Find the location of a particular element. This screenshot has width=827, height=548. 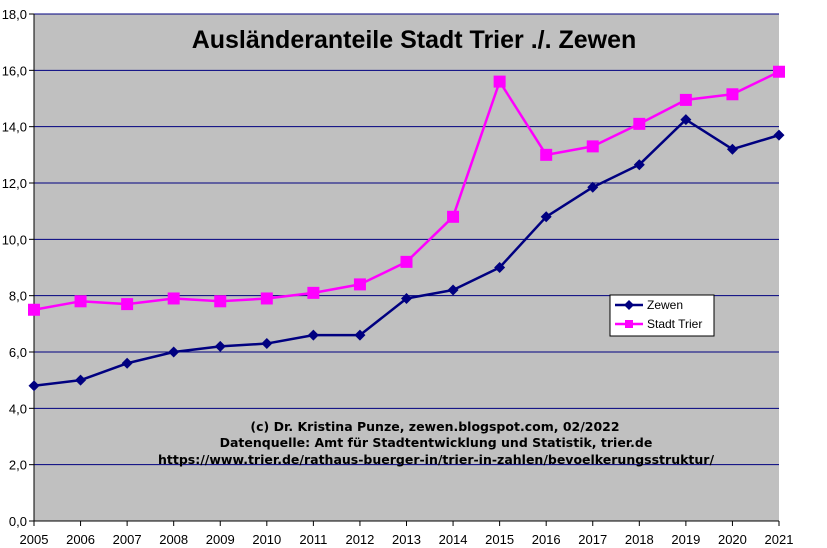

x-tick-label: 2016 is located at coordinates (546, 539).